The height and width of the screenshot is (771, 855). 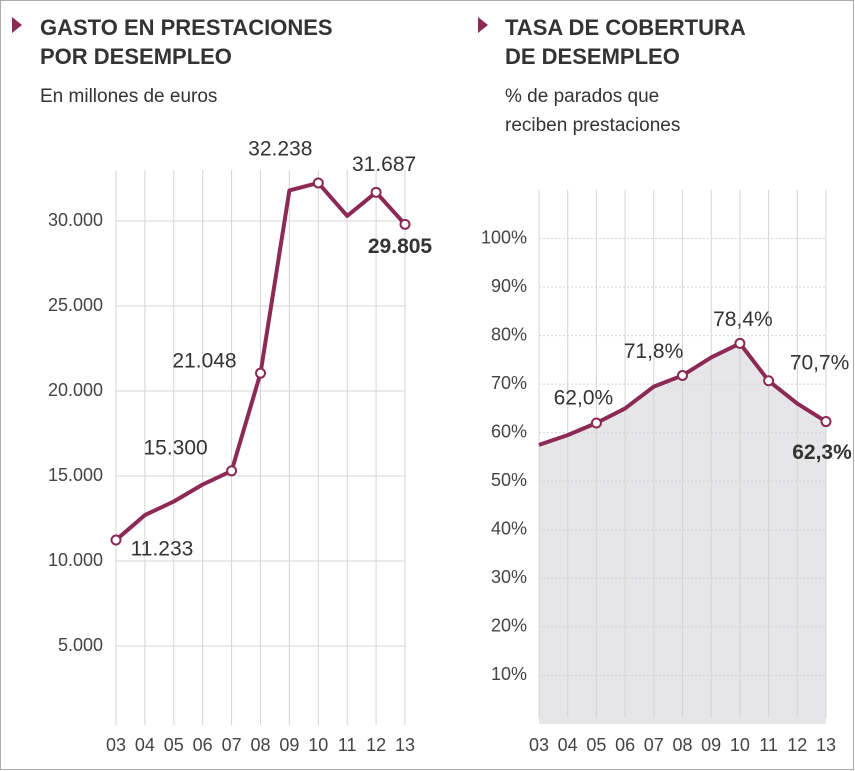 What do you see at coordinates (582, 96) in the screenshot?
I see `chart-subtitle: % de parados que` at bounding box center [582, 96].